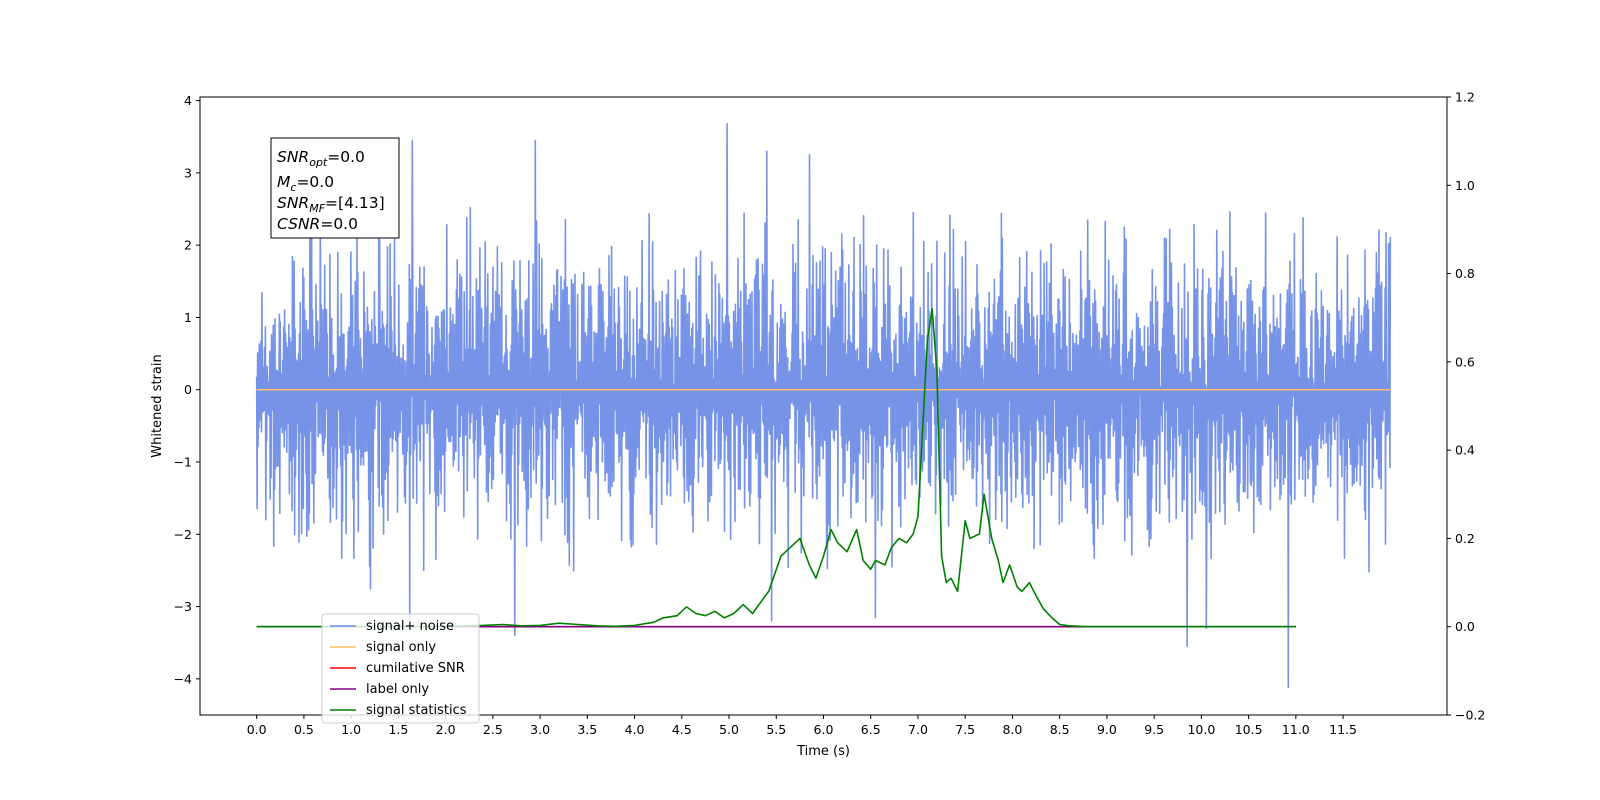  What do you see at coordinates (1465, 185) in the screenshot?
I see `y-right-tick-label: 1.0` at bounding box center [1465, 185].